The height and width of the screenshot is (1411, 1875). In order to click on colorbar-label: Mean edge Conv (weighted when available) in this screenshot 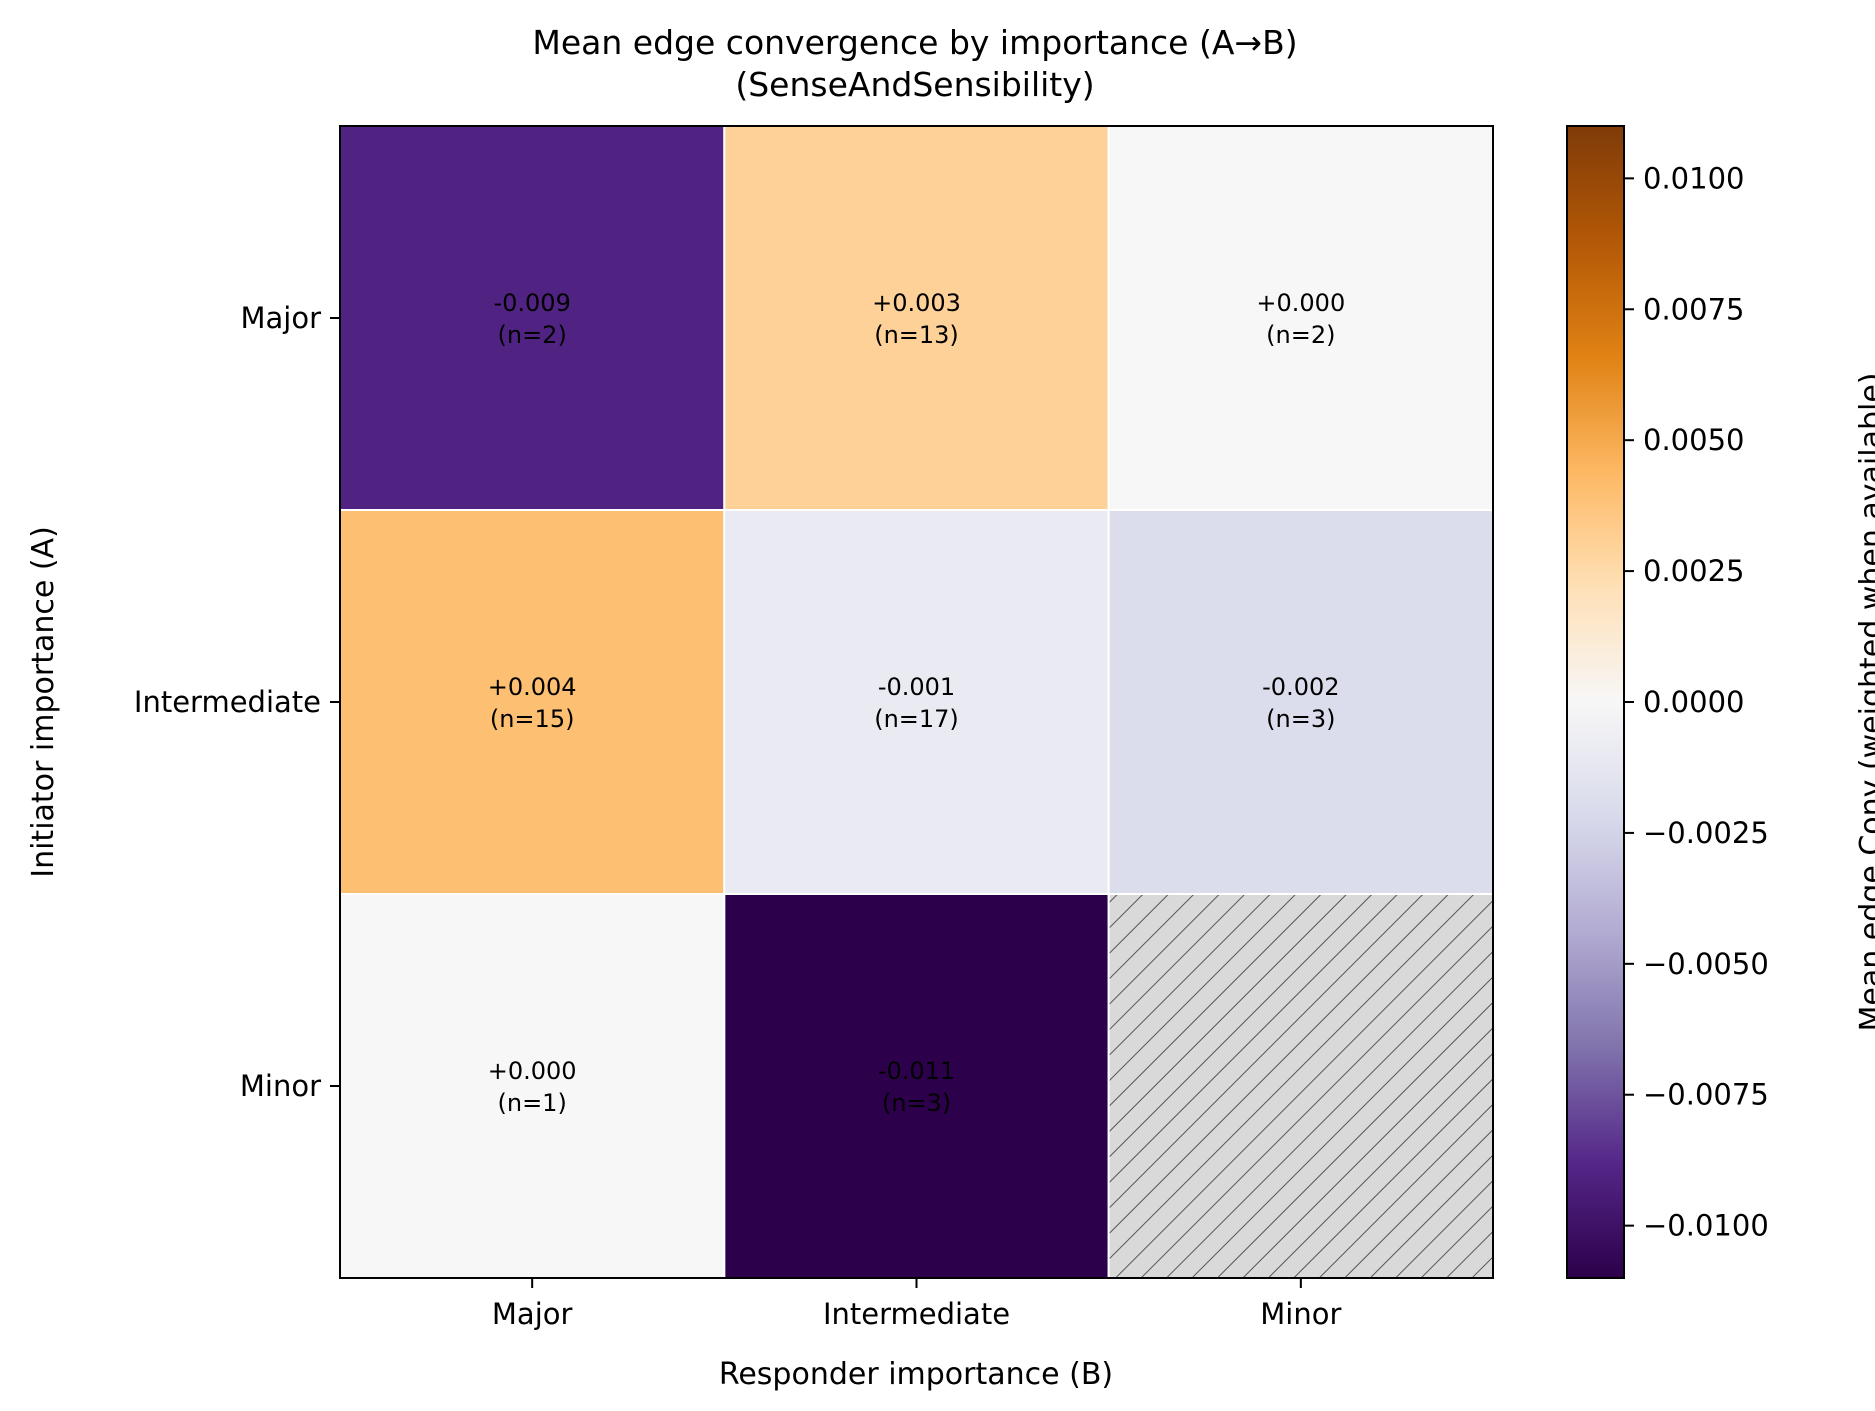, I will do `click(1864, 702)`.